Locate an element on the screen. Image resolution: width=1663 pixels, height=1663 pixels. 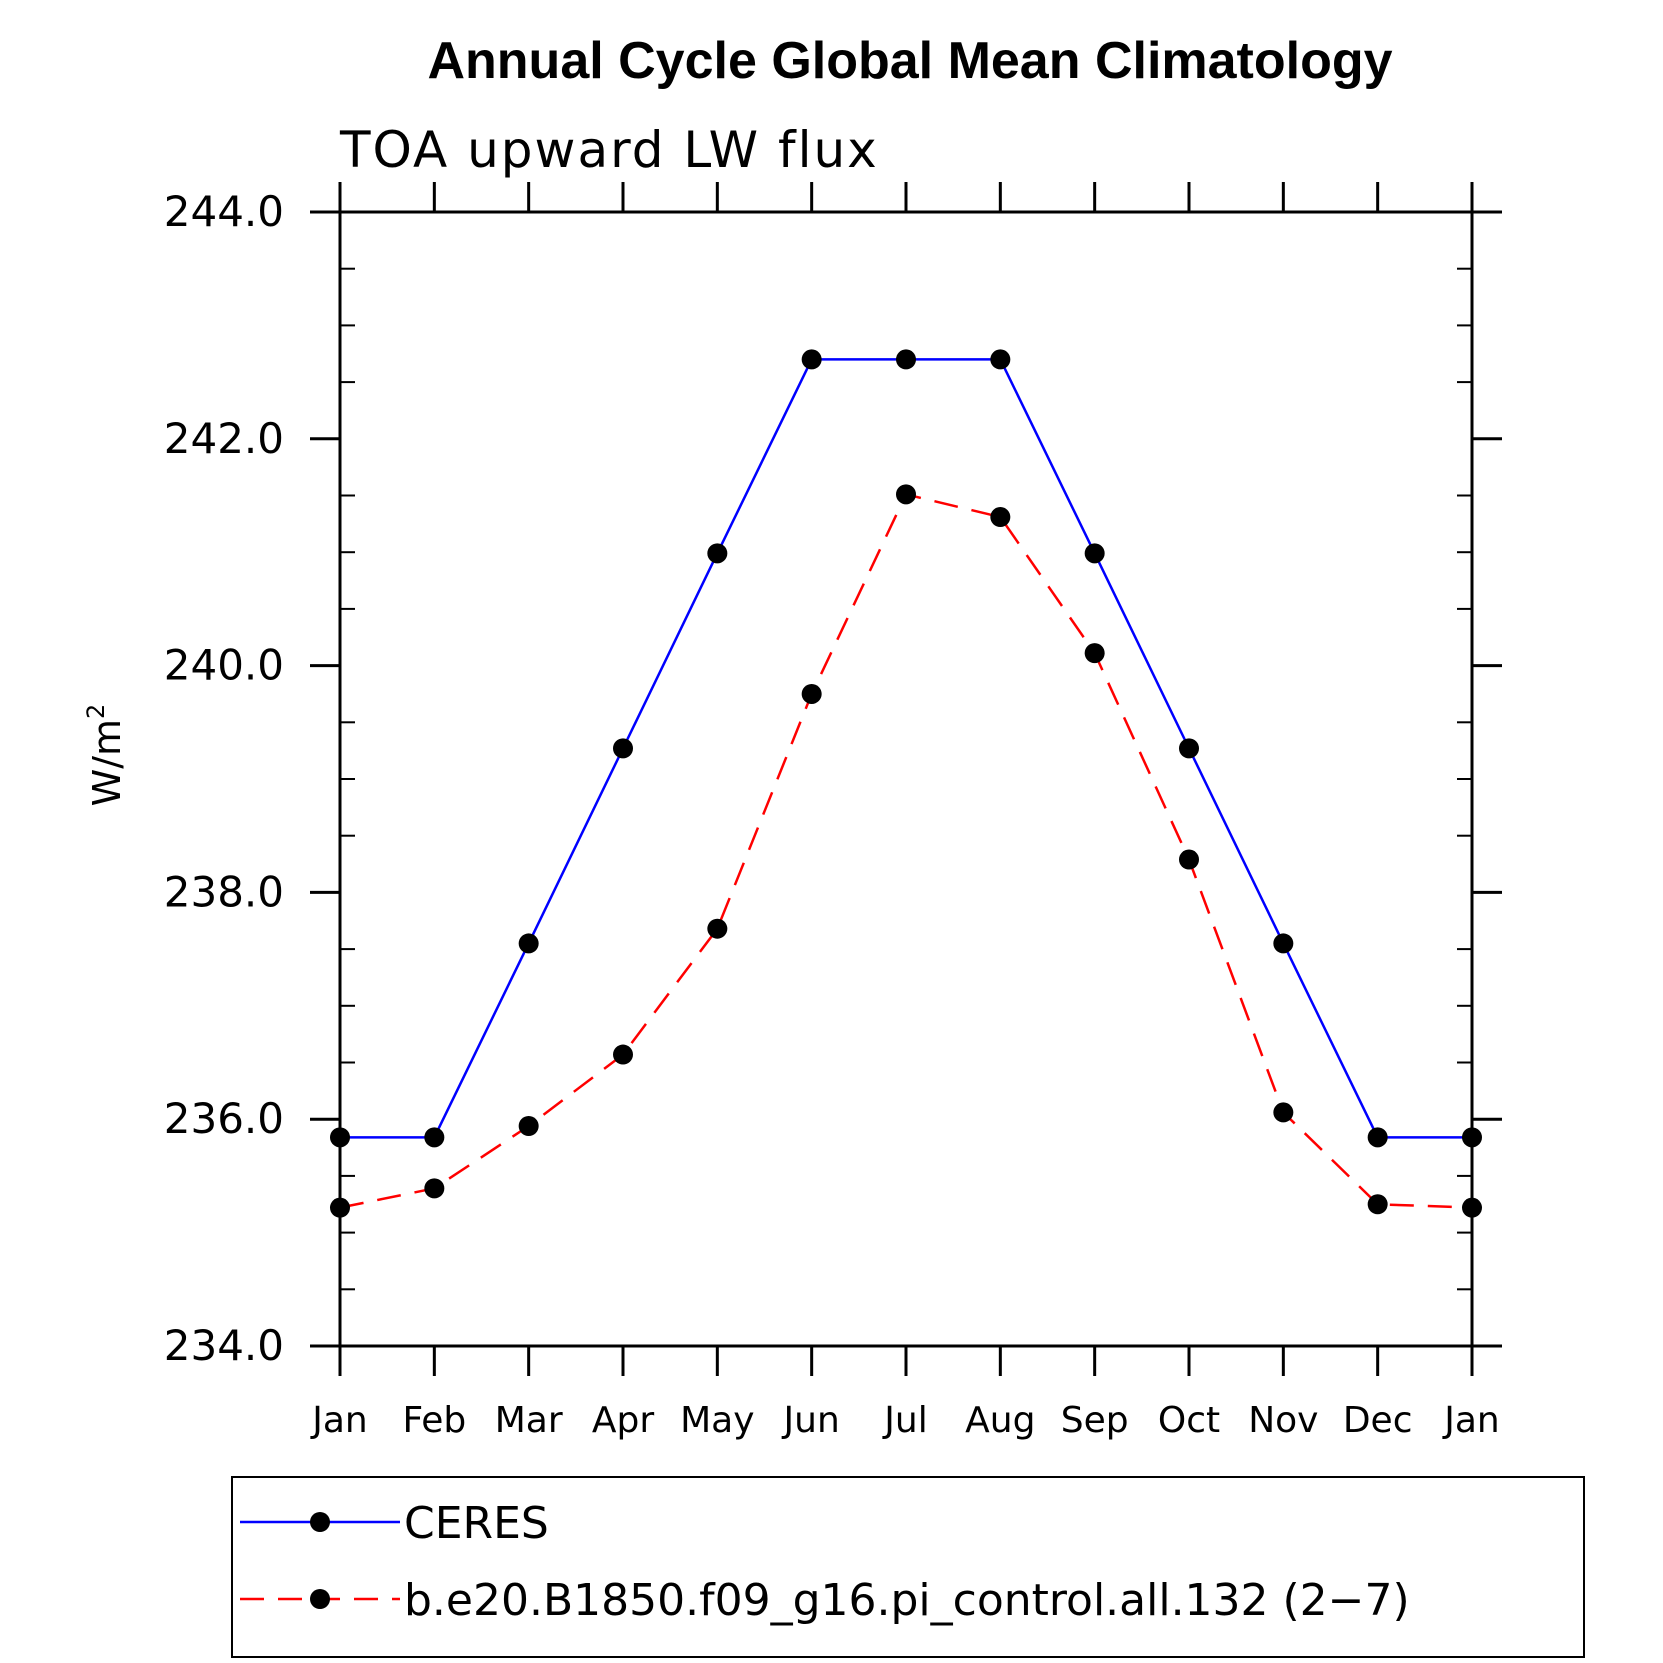
y-axis-label: W/m2 is located at coordinates (105, 755).